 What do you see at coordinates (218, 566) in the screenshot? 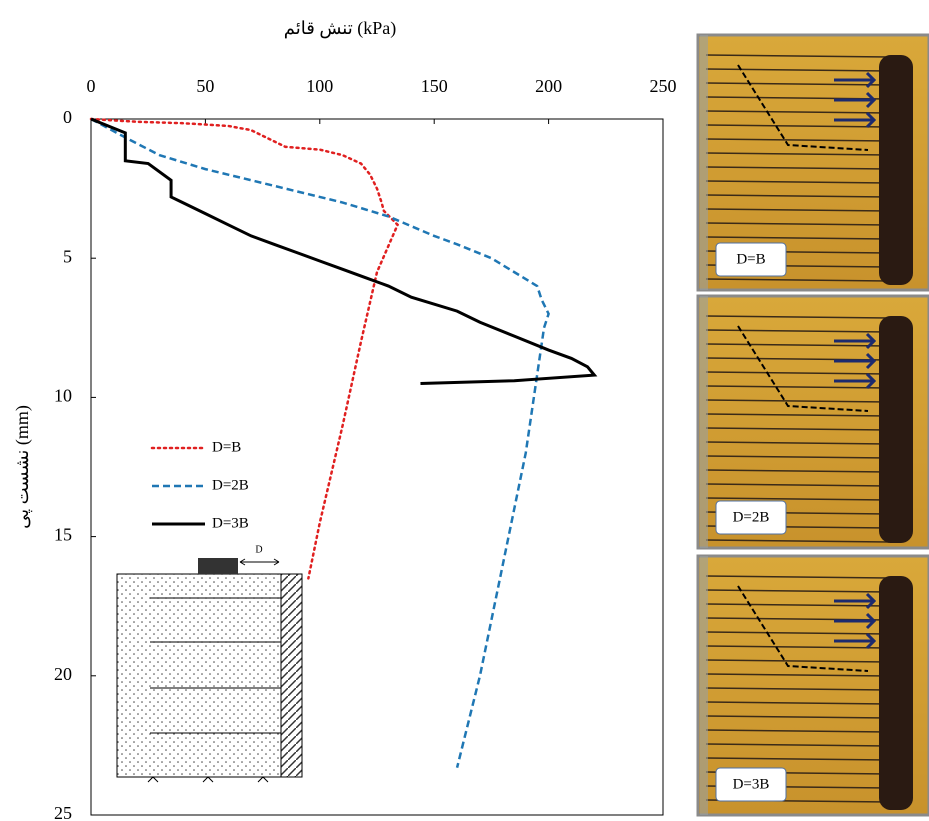
I see `footing` at bounding box center [218, 566].